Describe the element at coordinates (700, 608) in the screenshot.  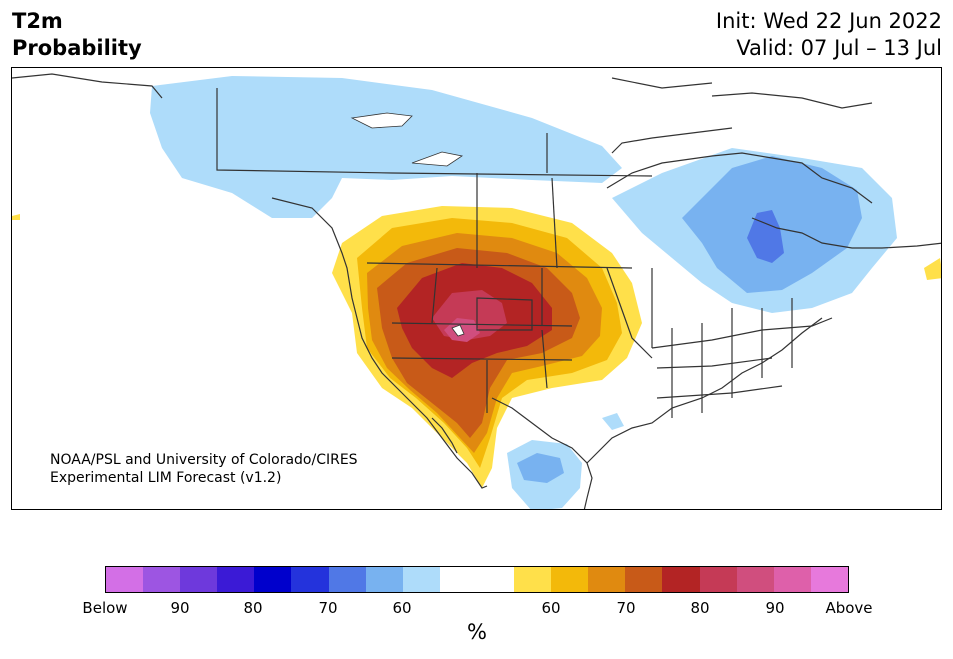
I see `colorbar-tick-above-80: 80` at that location.